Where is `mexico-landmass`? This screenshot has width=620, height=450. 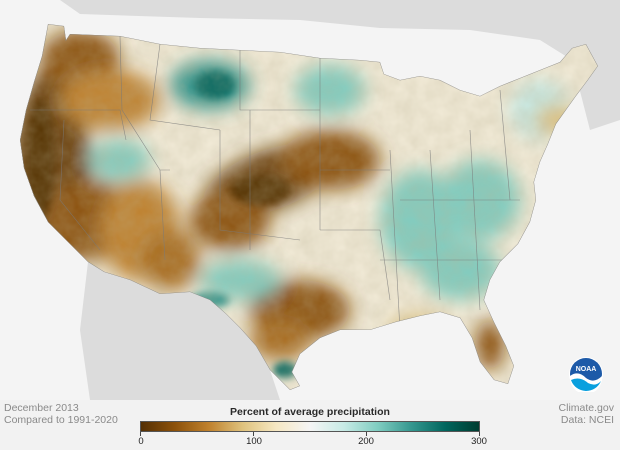
mexico-landmass is located at coordinates (180, 331).